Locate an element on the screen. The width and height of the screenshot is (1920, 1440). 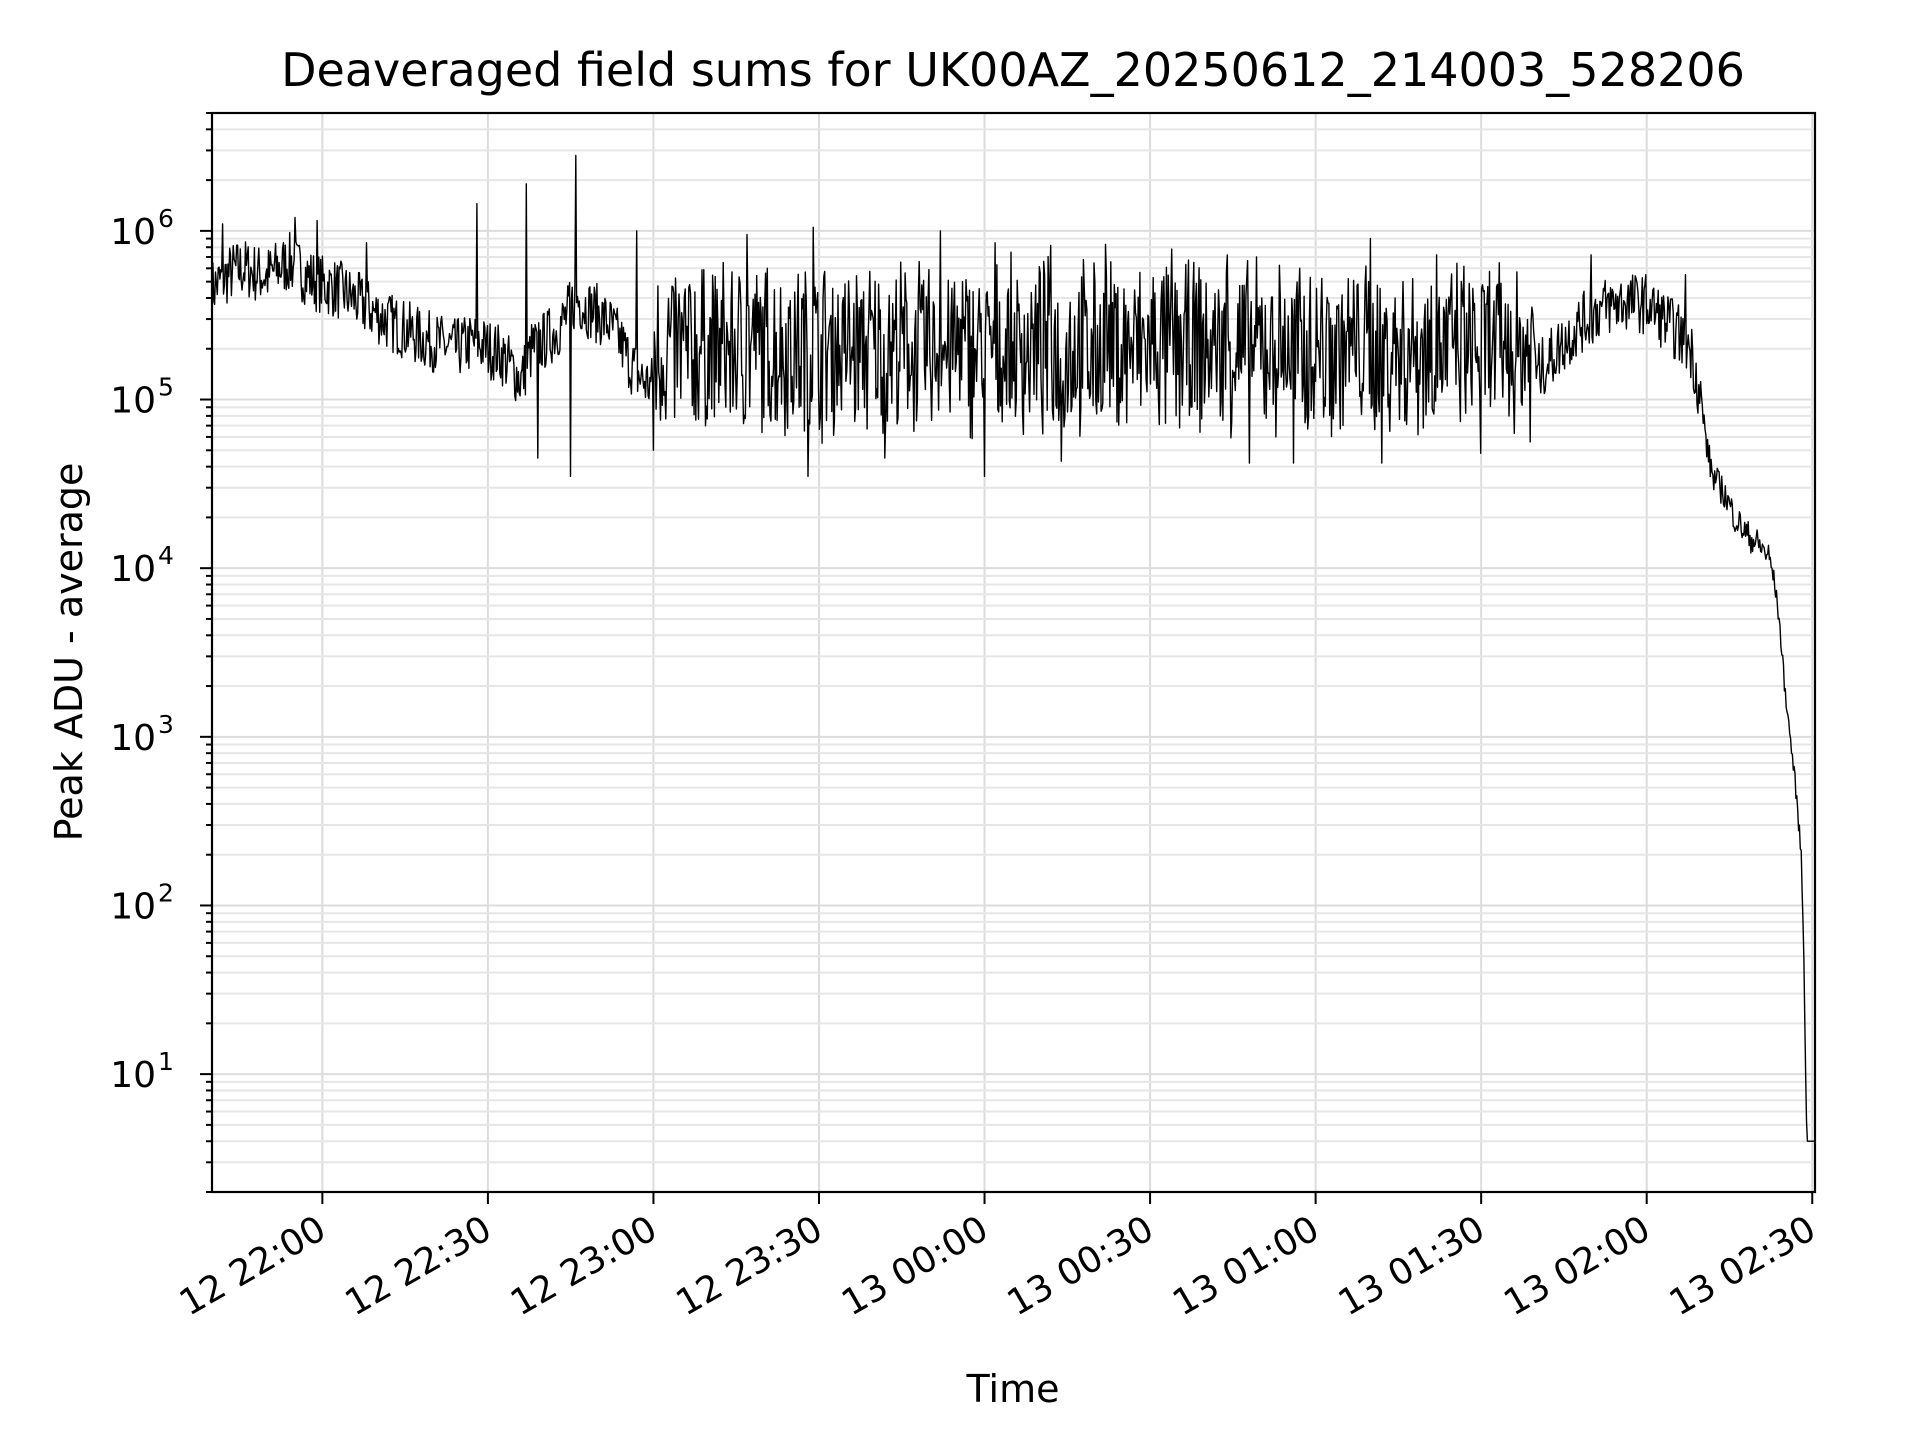
y-tick-label-exponent: 6 is located at coordinates (166, 218).